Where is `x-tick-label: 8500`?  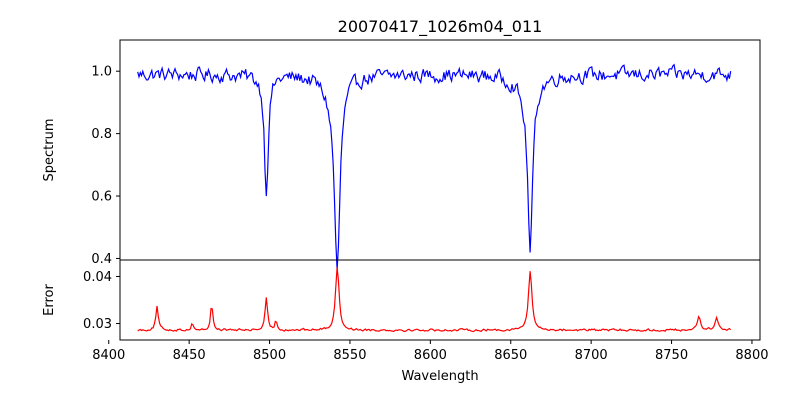 x-tick-label: 8500 is located at coordinates (269, 355).